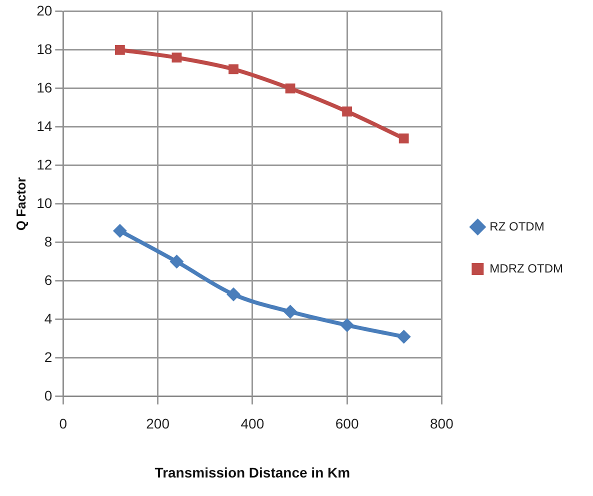  What do you see at coordinates (48, 280) in the screenshot?
I see `y-tick-label: 6` at bounding box center [48, 280].